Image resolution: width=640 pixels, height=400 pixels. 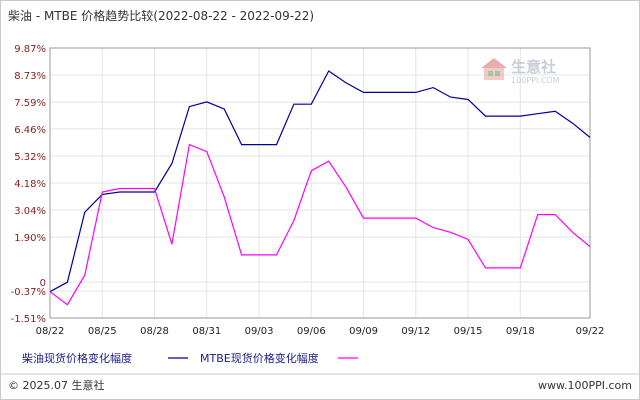 I want to click on x-tick-label: 09/09, so click(x=363, y=331).